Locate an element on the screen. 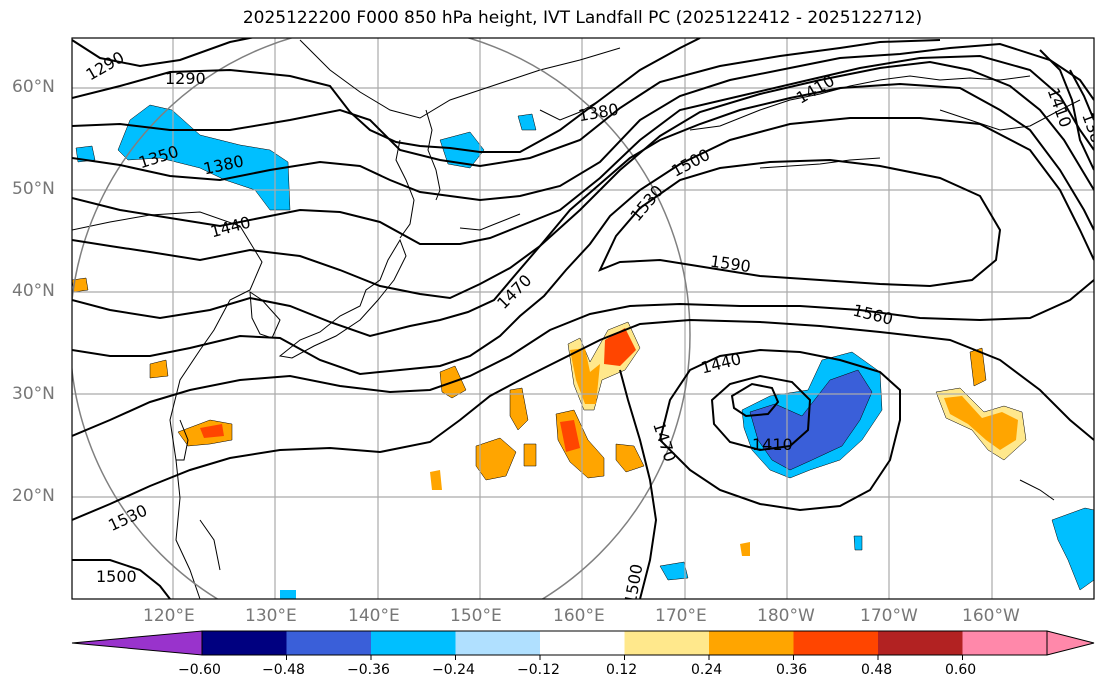 The width and height of the screenshot is (1105, 692). contour-label: 1560 is located at coordinates (873, 315).